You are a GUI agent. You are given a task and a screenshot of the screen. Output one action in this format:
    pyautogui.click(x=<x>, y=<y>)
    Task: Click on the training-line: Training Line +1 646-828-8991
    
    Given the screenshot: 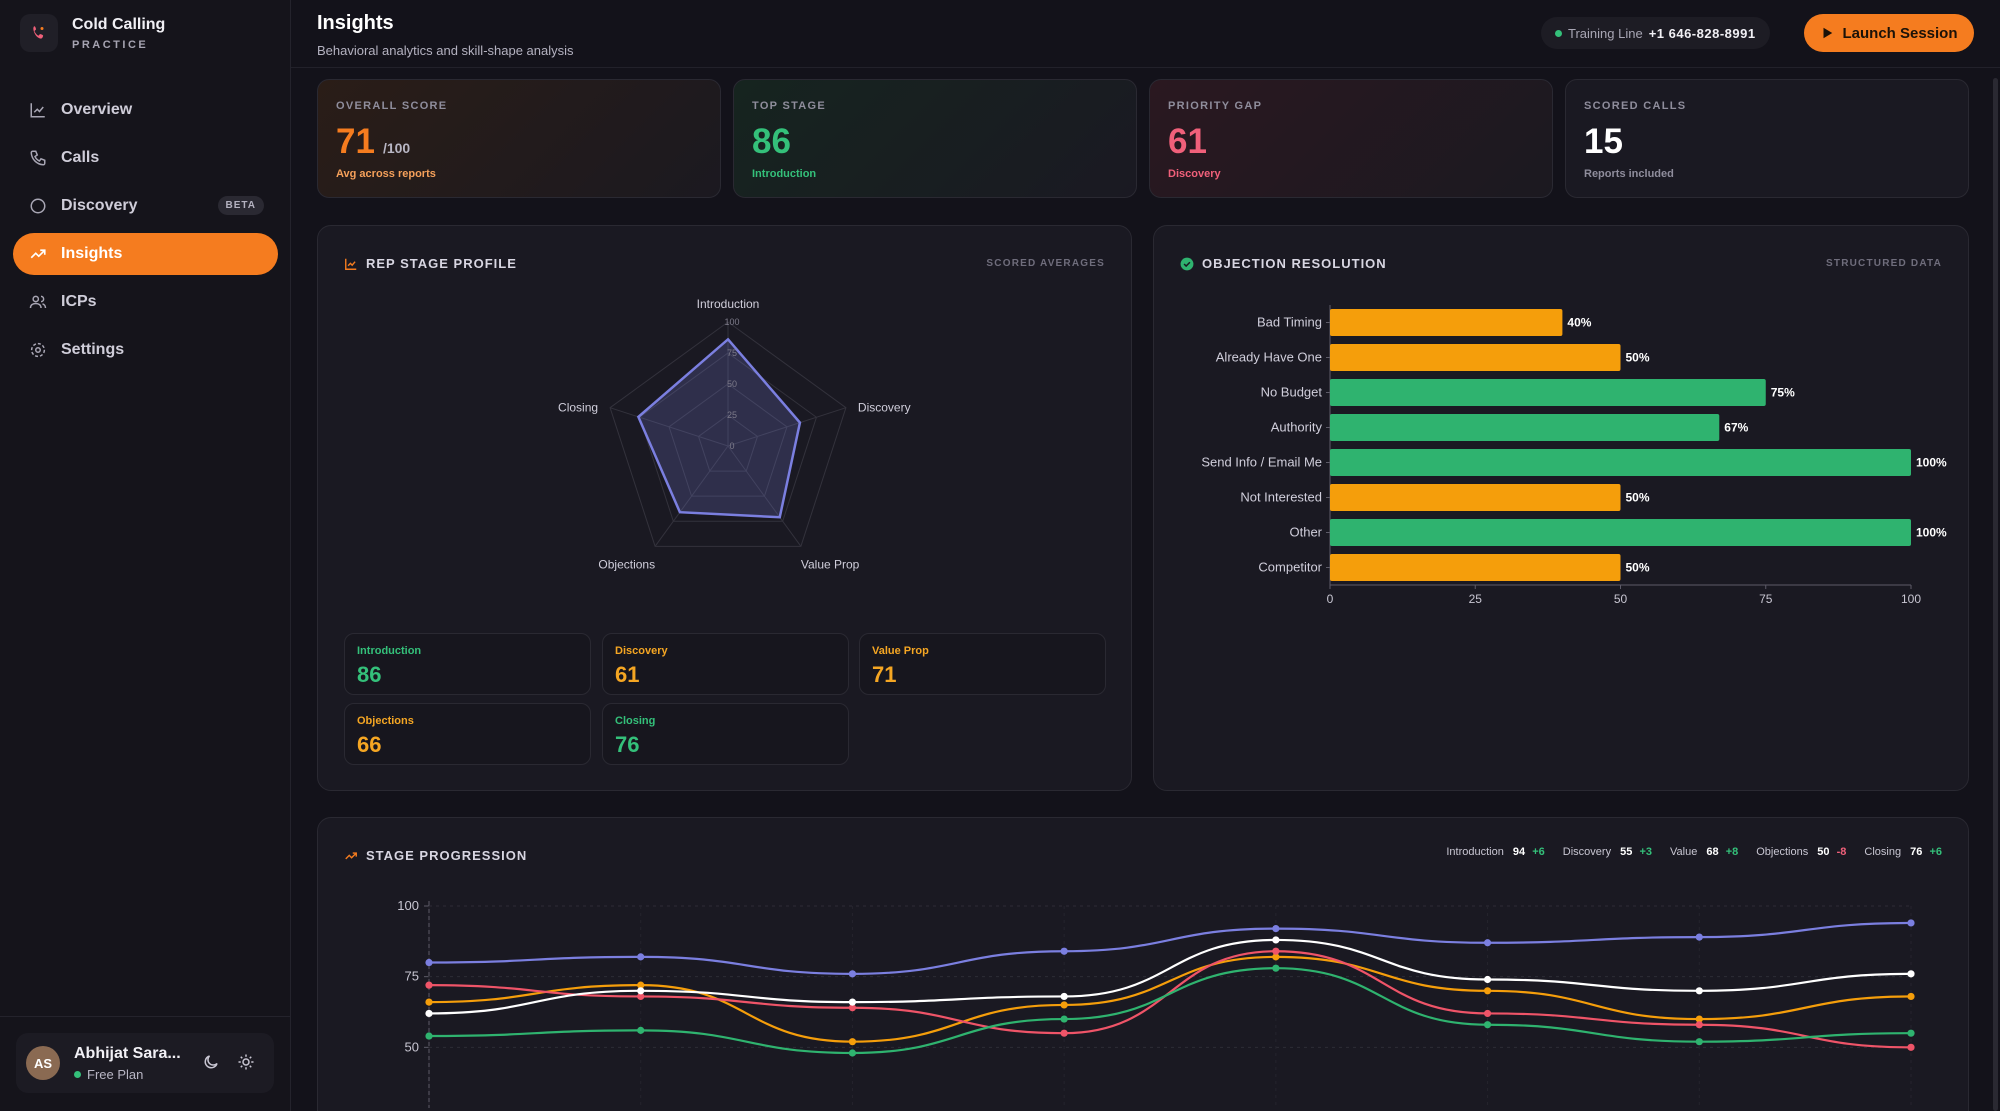 What is the action you would take?
    pyautogui.click(x=1655, y=33)
    